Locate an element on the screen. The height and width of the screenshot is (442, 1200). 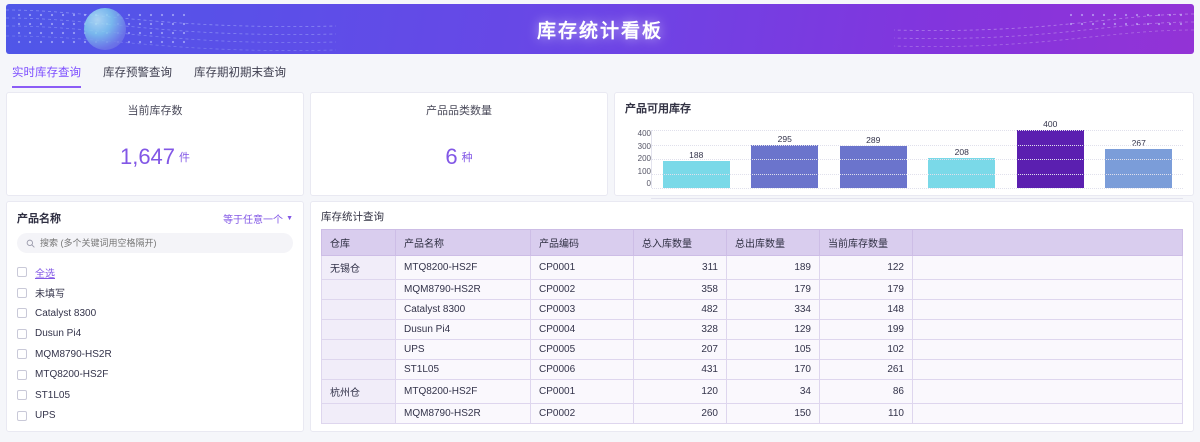
cell-total-out: 170 is located at coordinates (773, 369).